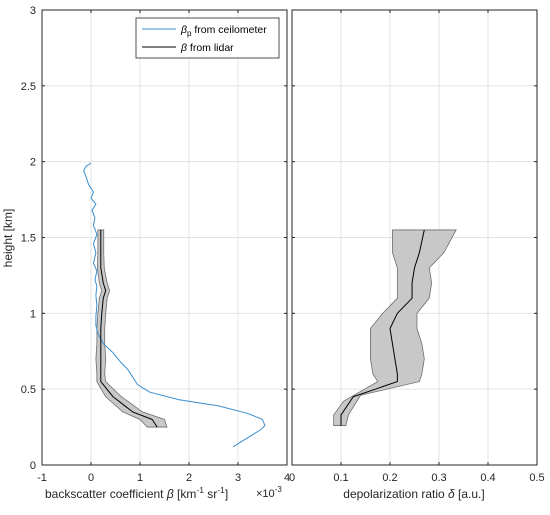 This screenshot has width=550, height=515. Describe the element at coordinates (33, 163) in the screenshot. I see `backscatter-y-tick-label: 2` at that location.